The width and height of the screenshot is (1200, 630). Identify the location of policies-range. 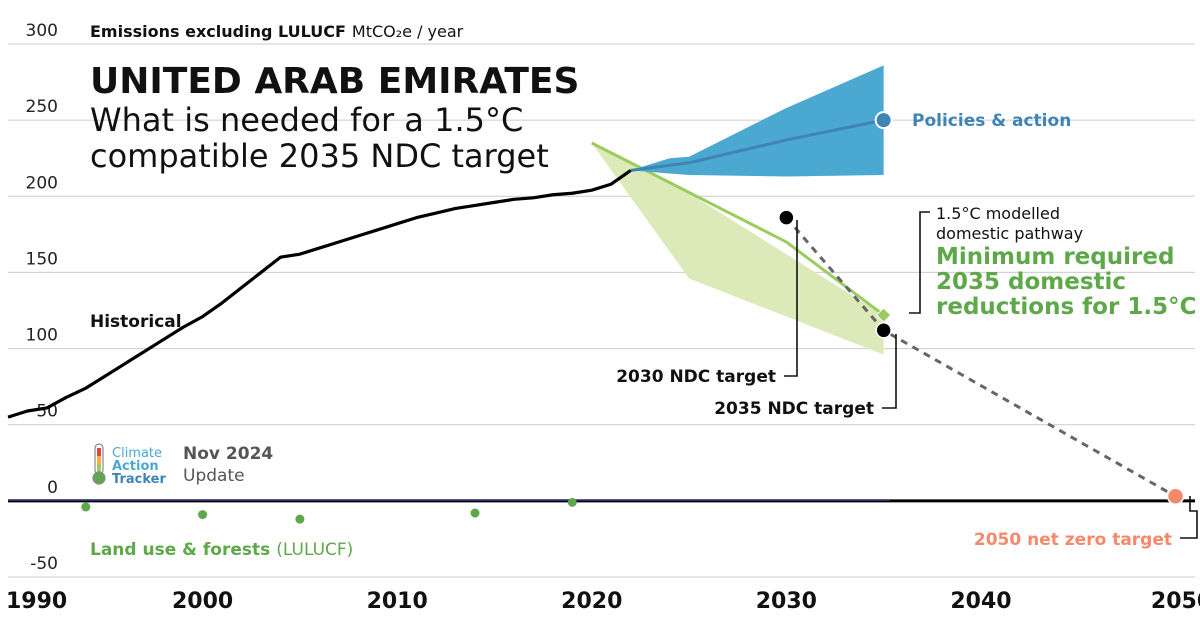
(757, 121).